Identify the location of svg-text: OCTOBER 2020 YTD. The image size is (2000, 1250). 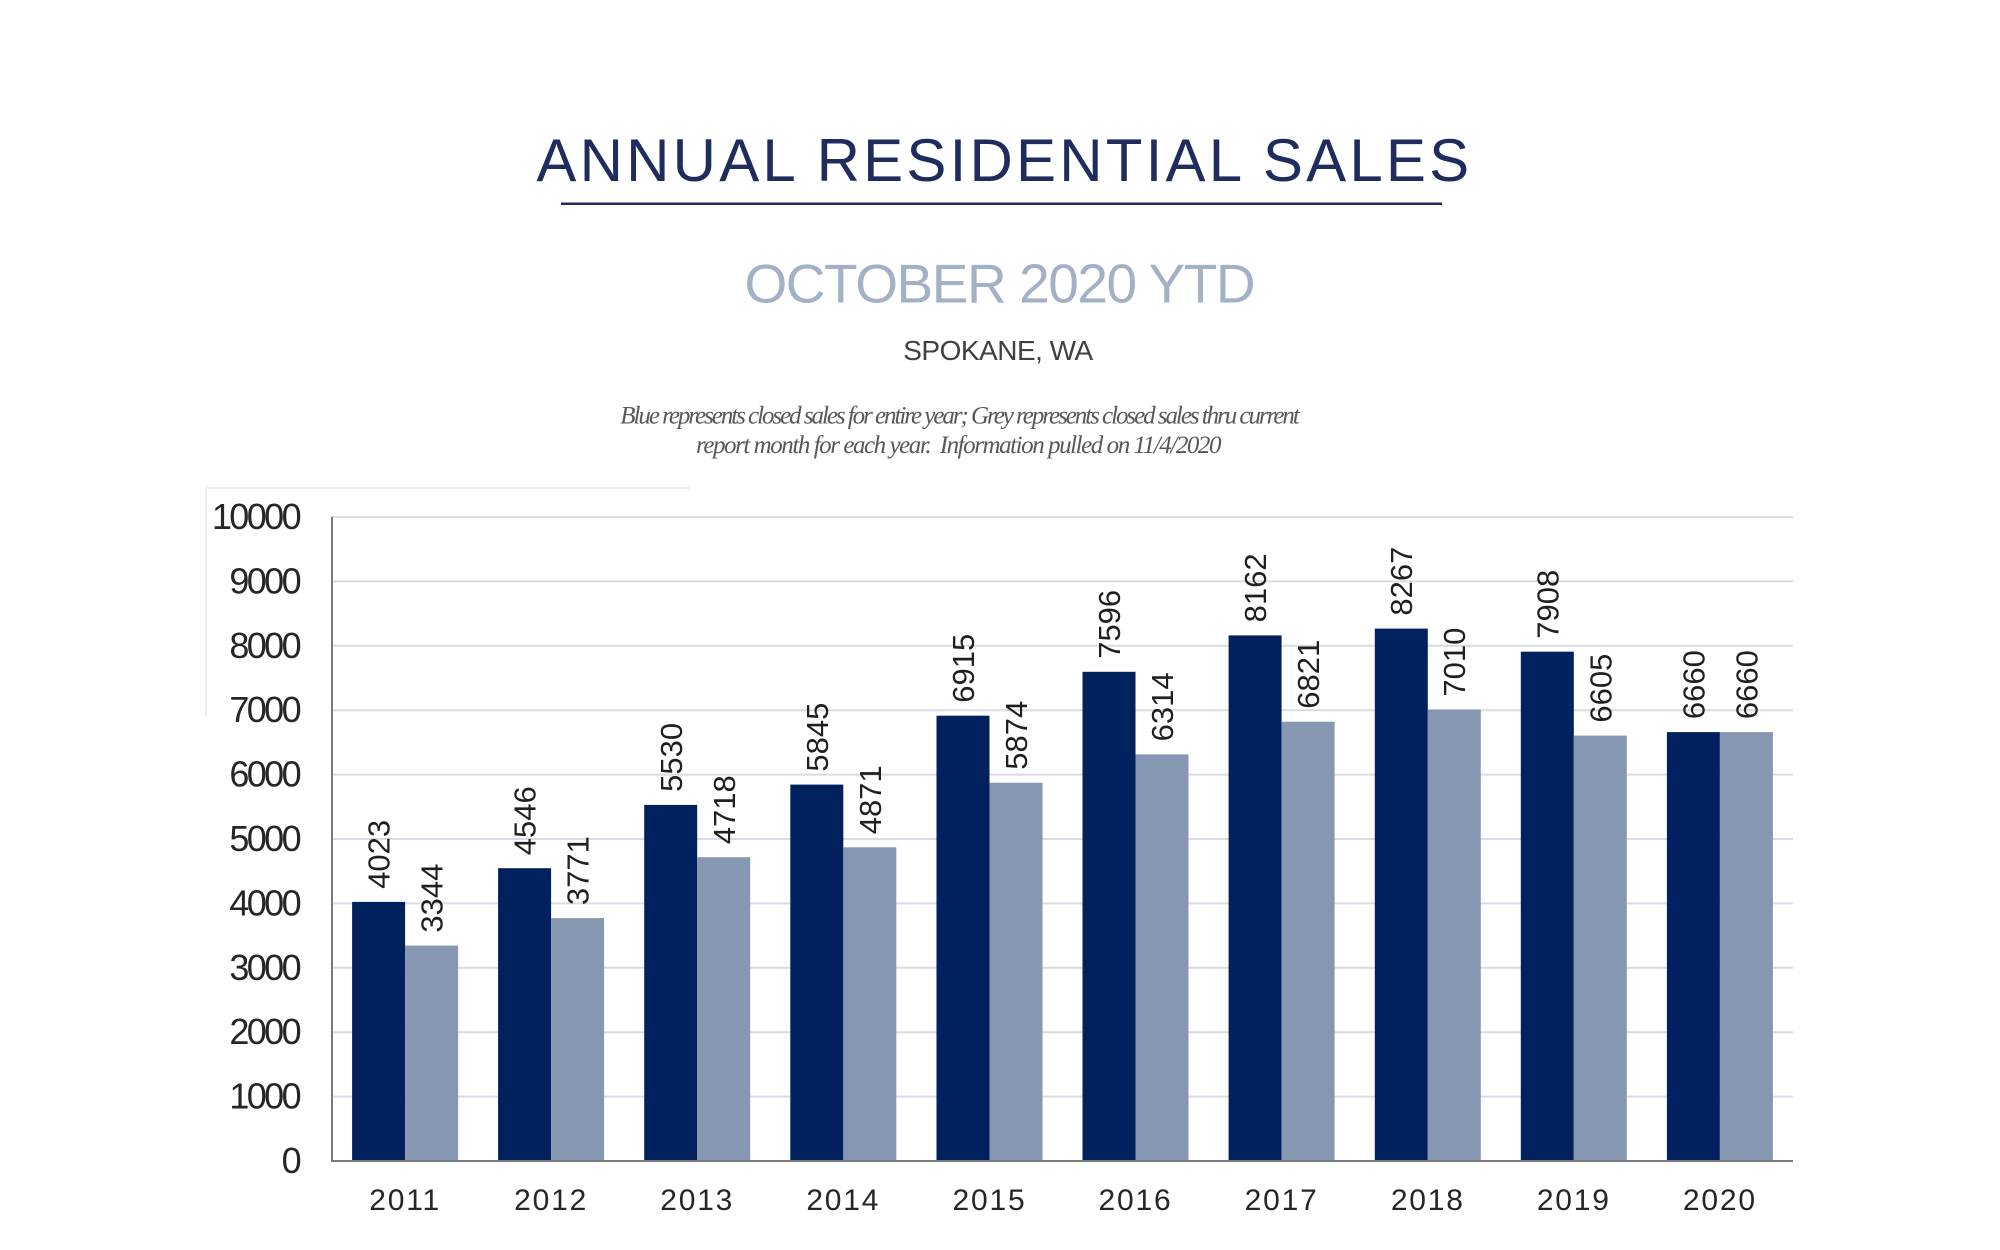
(999, 284).